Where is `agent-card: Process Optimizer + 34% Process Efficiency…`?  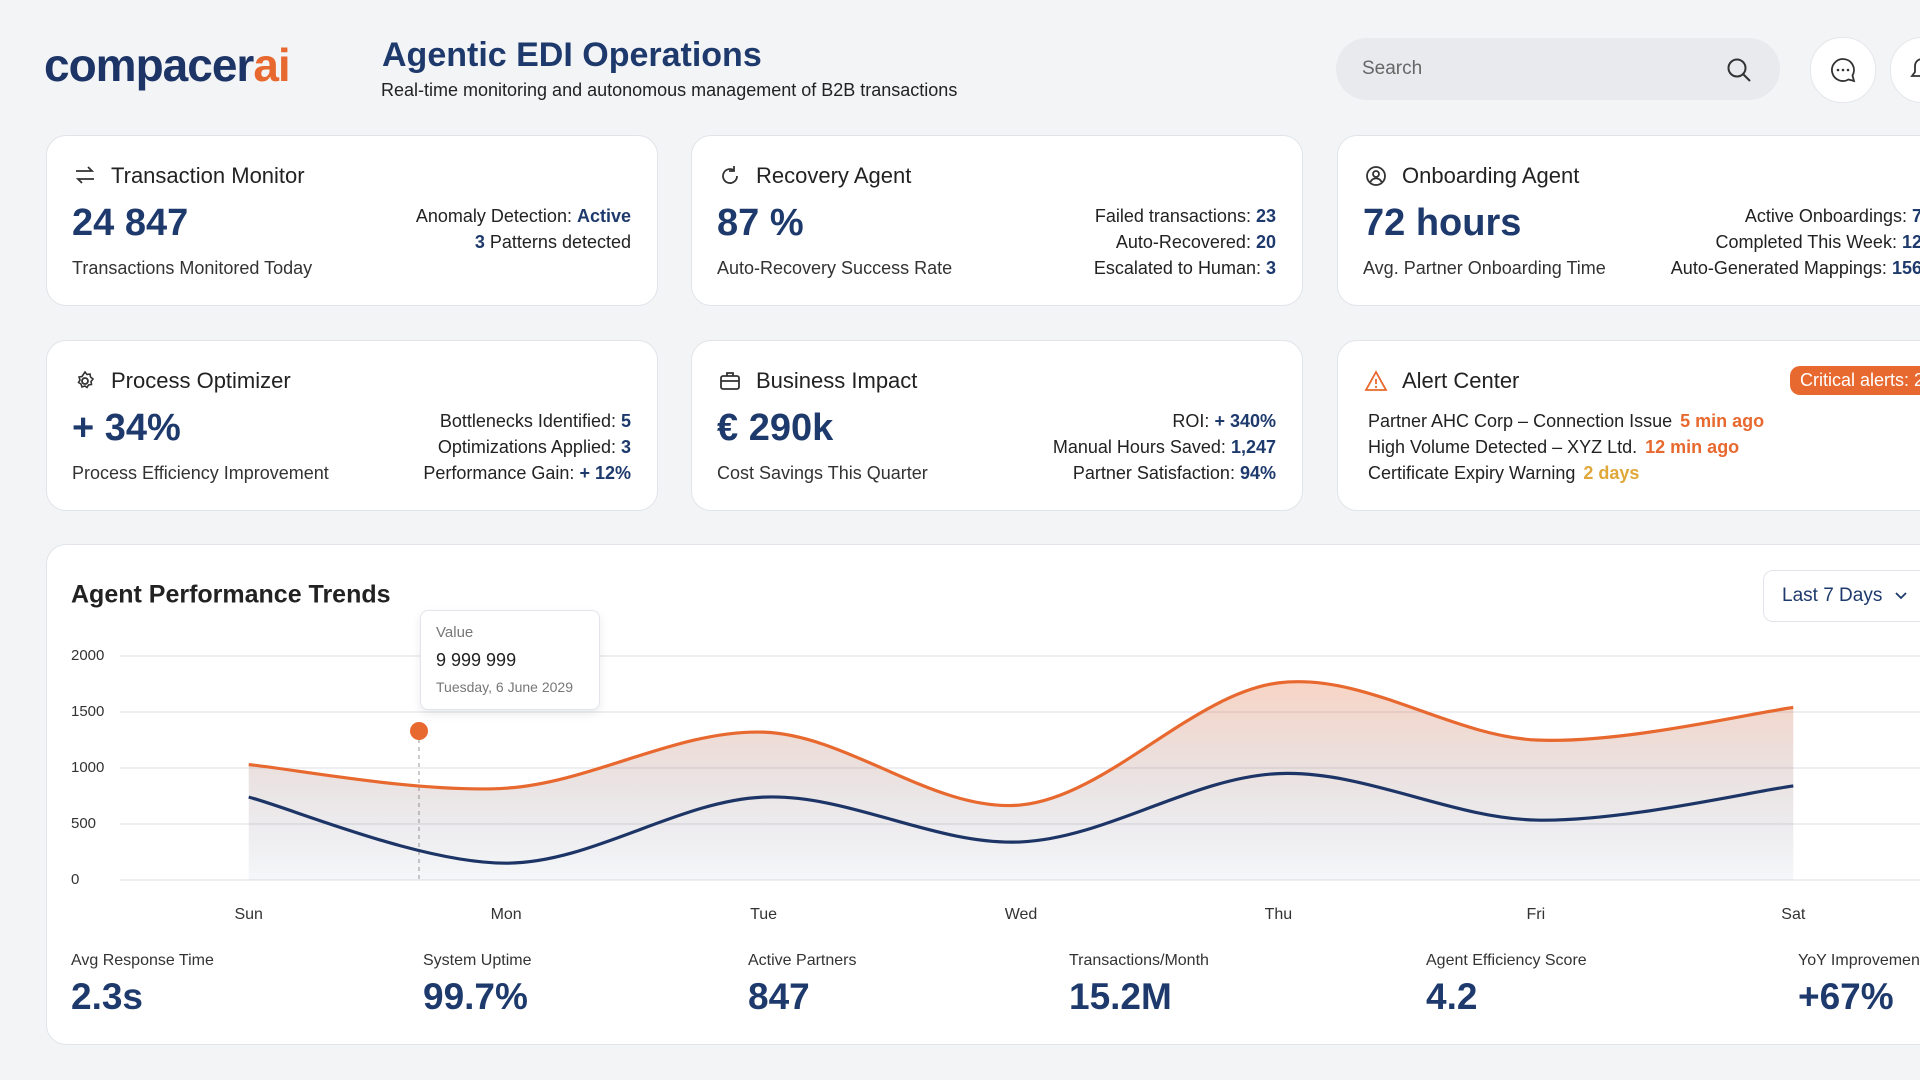 agent-card: Process Optimizer + 34% Process Efficiency… is located at coordinates (352, 425).